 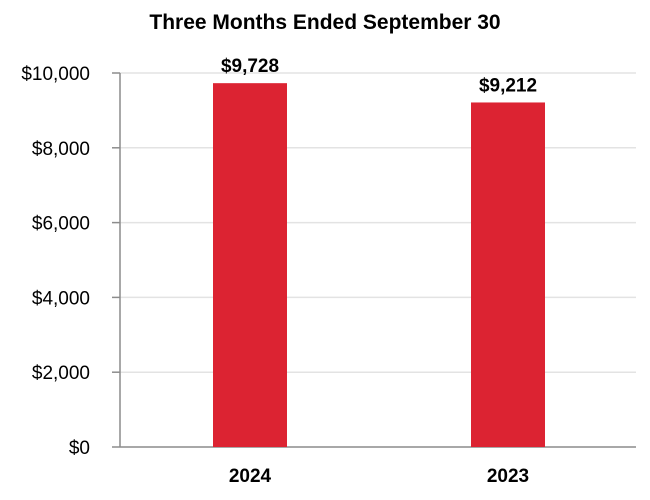 I want to click on data-label: $9,728, so click(x=250, y=66).